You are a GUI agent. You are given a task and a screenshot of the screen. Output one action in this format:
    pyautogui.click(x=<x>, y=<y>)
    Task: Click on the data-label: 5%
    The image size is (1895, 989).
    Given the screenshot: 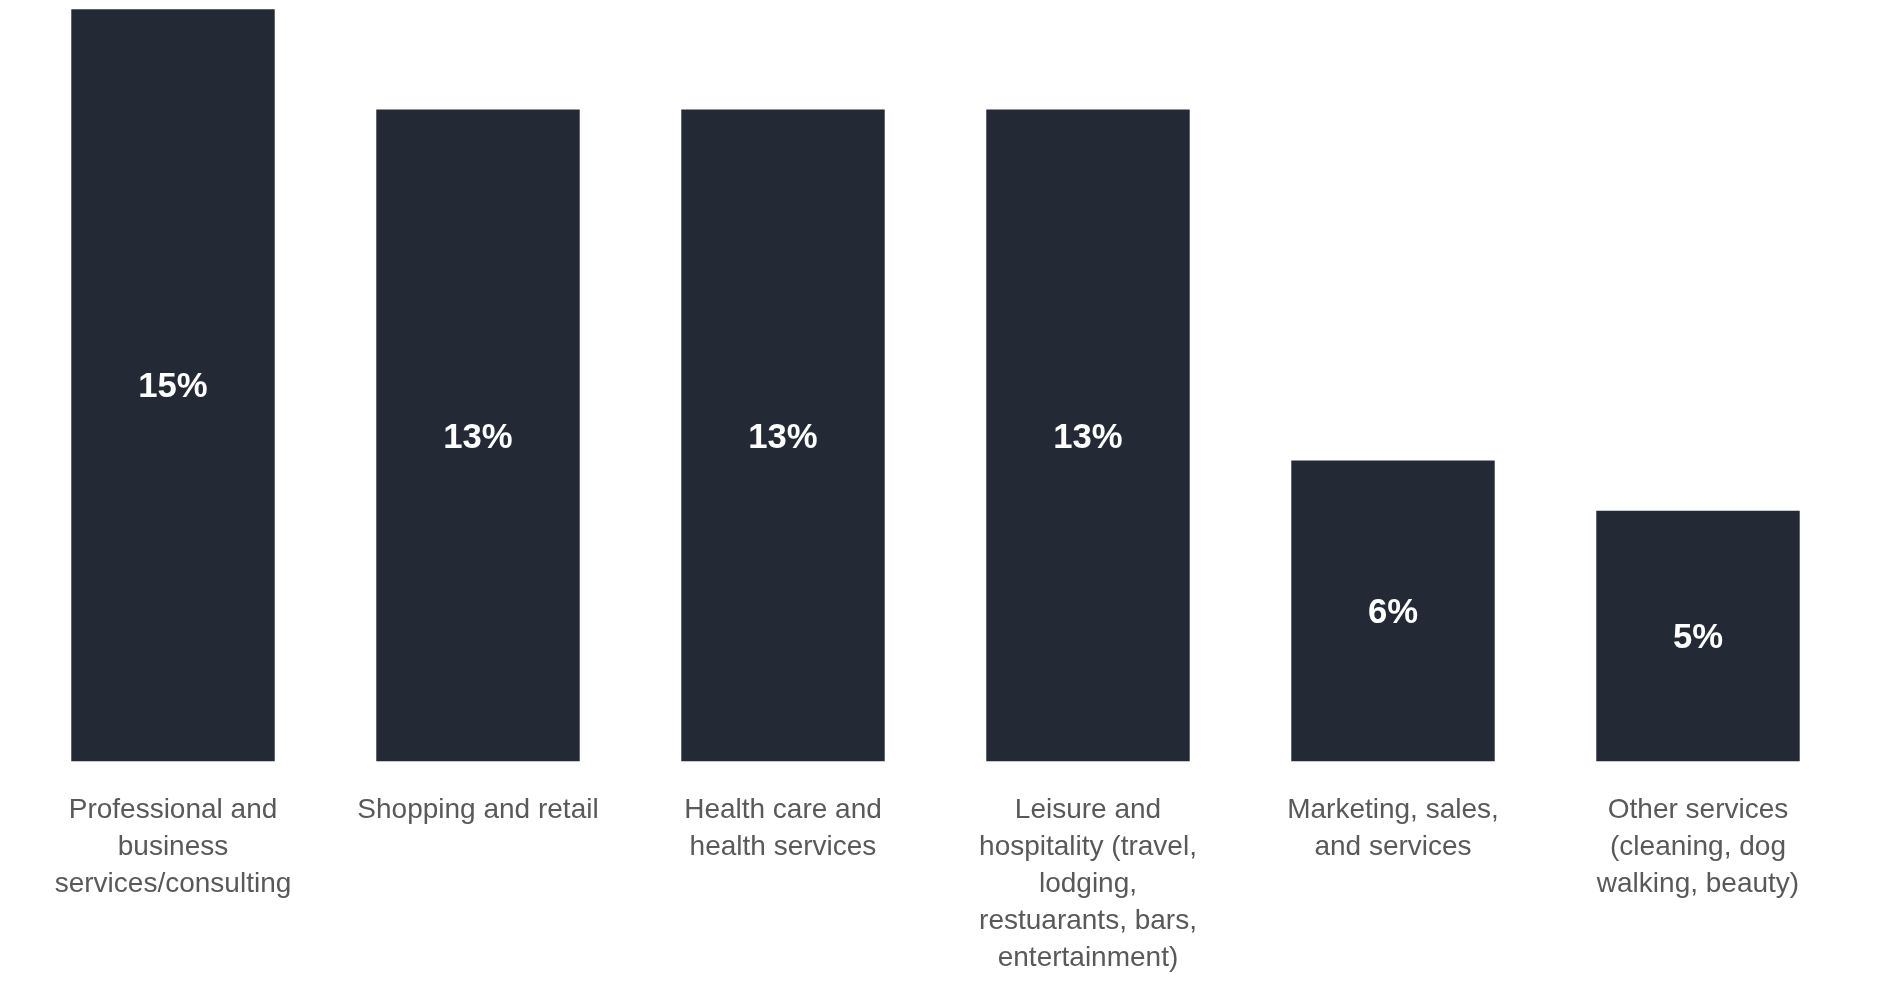 What is the action you would take?
    pyautogui.click(x=1698, y=636)
    